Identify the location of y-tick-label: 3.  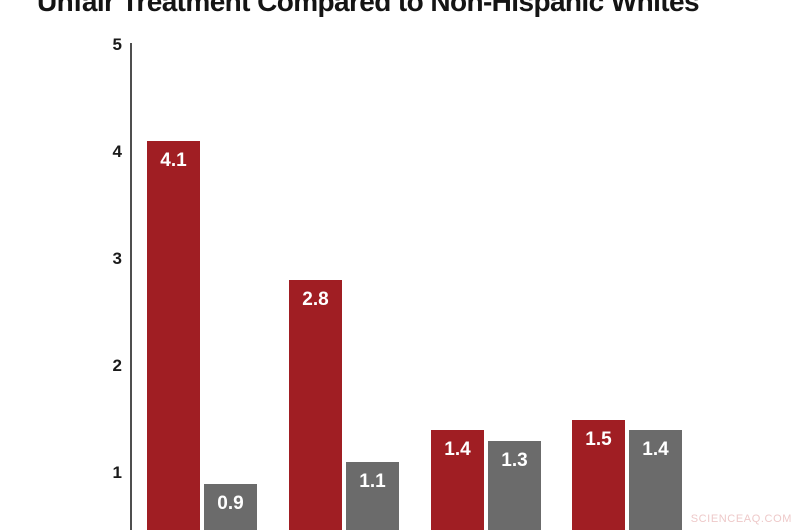
(117, 258).